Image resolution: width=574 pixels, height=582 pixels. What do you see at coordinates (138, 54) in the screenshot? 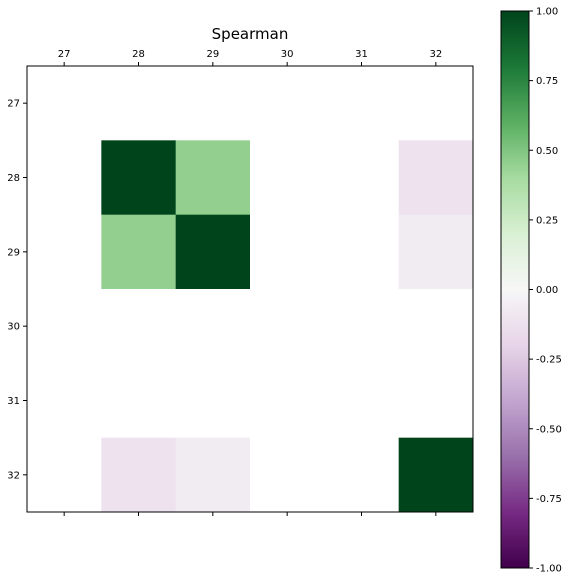
I see `x-tick-label: 28` at bounding box center [138, 54].